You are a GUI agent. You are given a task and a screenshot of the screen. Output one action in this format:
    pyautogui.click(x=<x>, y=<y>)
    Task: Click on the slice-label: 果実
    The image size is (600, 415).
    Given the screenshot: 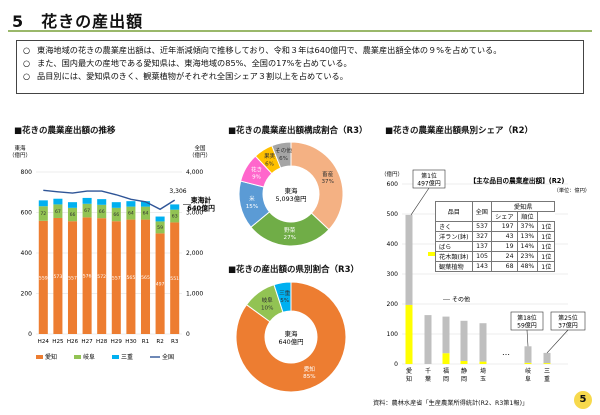 What is the action you would take?
    pyautogui.click(x=270, y=156)
    